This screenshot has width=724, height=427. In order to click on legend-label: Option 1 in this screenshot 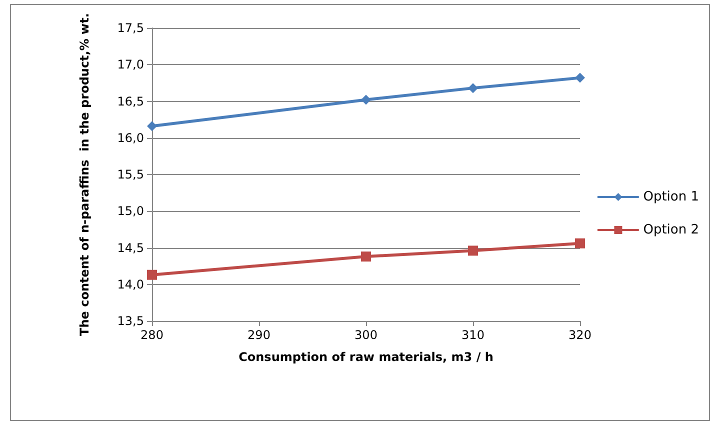, I will do `click(671, 197)`.